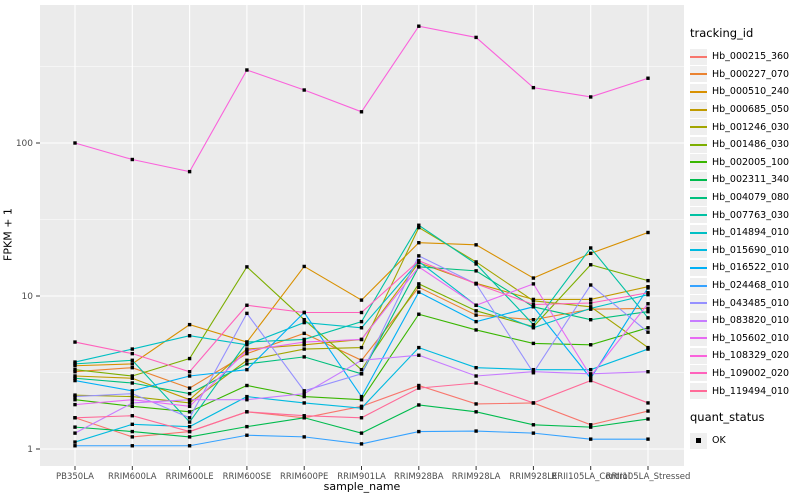 The width and height of the screenshot is (800, 500). What do you see at coordinates (751, 250) in the screenshot?
I see `legend-label: Hb_015690_010` at bounding box center [751, 250].